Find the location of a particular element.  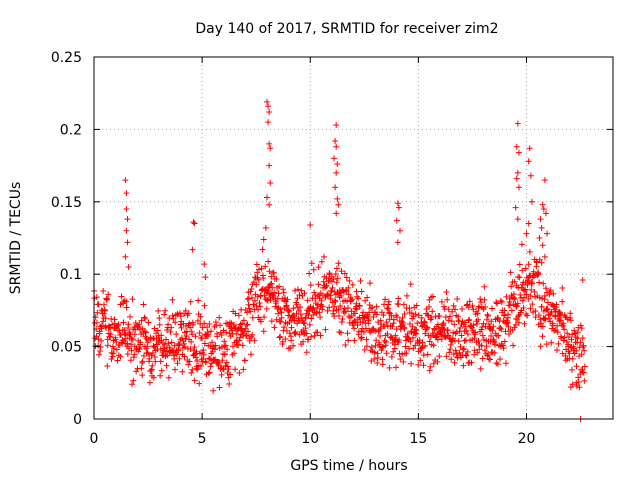

y-tick-labels: 0 0.05 0.1 0.15 0.2 0.25 is located at coordinates (66, 239).